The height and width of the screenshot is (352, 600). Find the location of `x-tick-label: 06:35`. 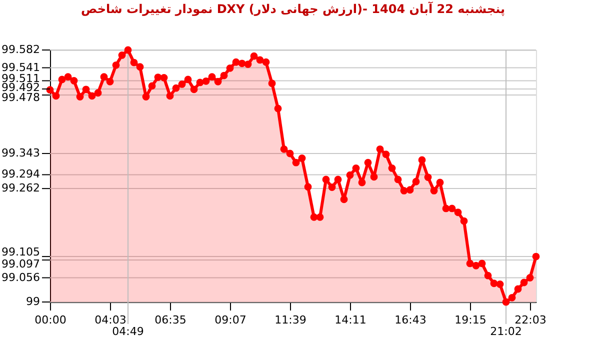

x-tick-label: 06:35 is located at coordinates (170, 320).